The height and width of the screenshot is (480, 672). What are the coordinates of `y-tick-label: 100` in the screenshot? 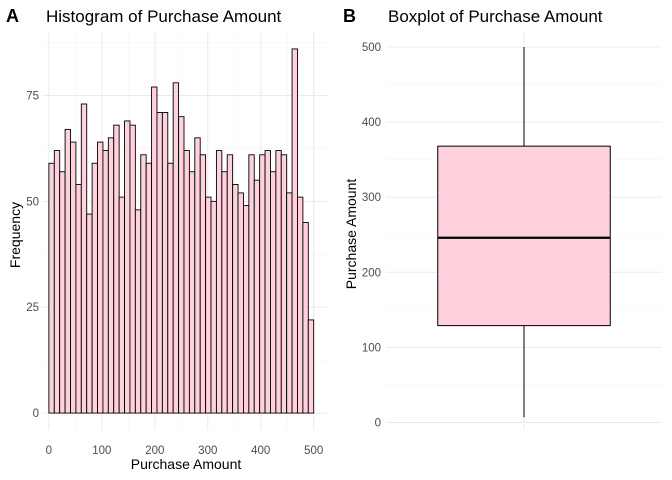 It's located at (371, 348).